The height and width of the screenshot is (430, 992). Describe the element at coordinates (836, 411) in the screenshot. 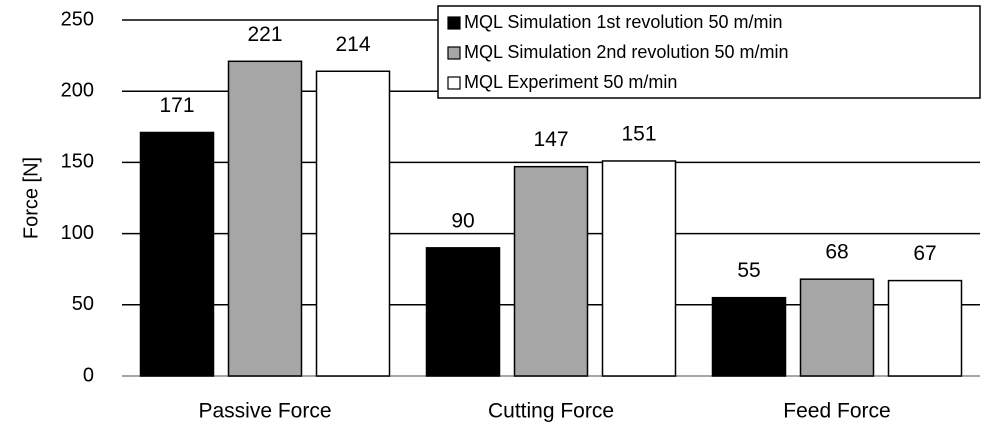

I see `x-tick-label: Feed Force` at that location.